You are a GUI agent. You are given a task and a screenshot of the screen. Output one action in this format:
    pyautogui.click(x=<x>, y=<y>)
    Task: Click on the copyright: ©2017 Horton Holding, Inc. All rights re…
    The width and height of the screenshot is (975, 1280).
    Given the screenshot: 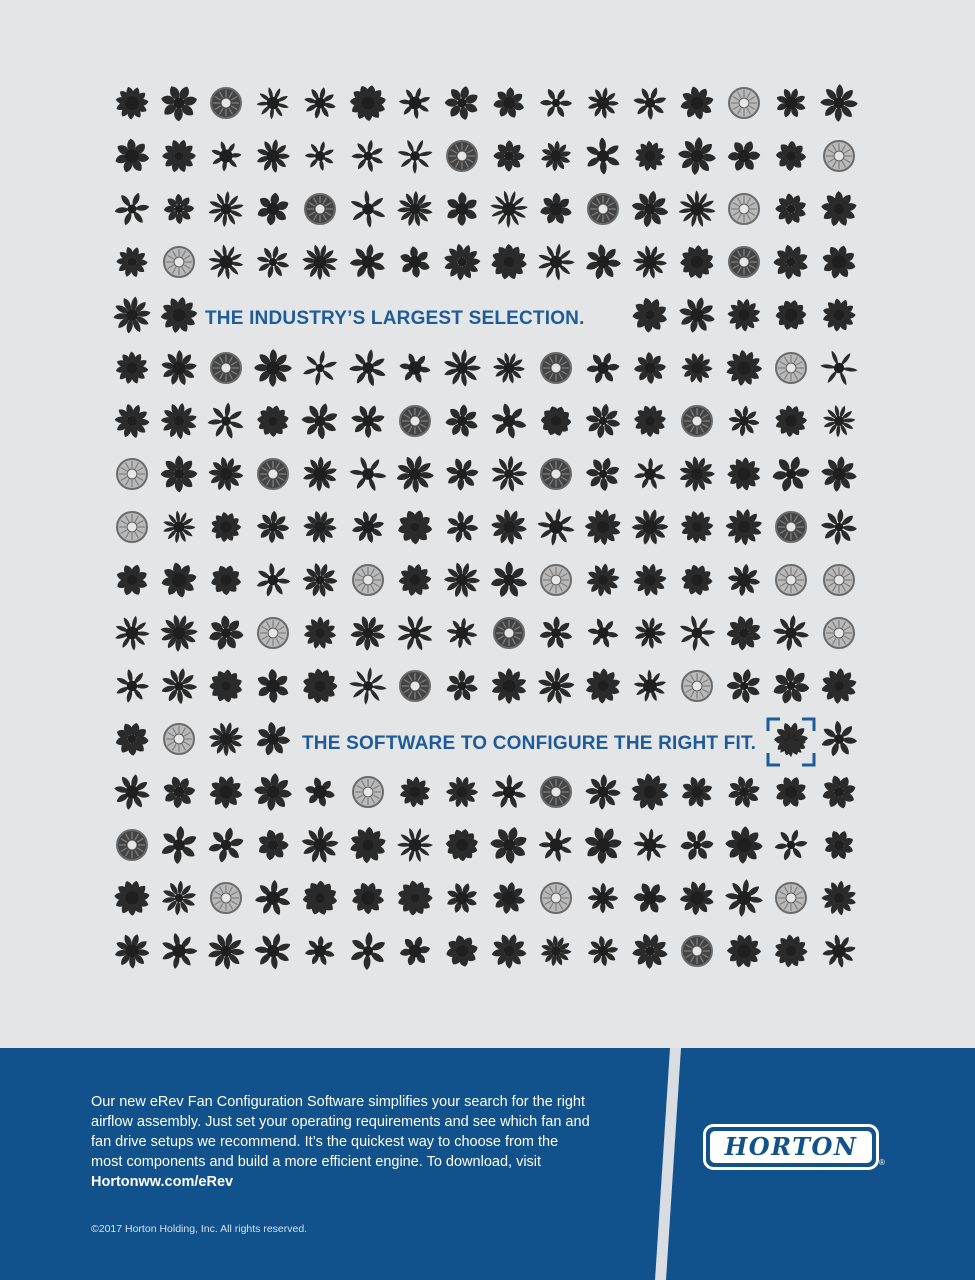 What is the action you would take?
    pyautogui.click(x=199, y=1229)
    